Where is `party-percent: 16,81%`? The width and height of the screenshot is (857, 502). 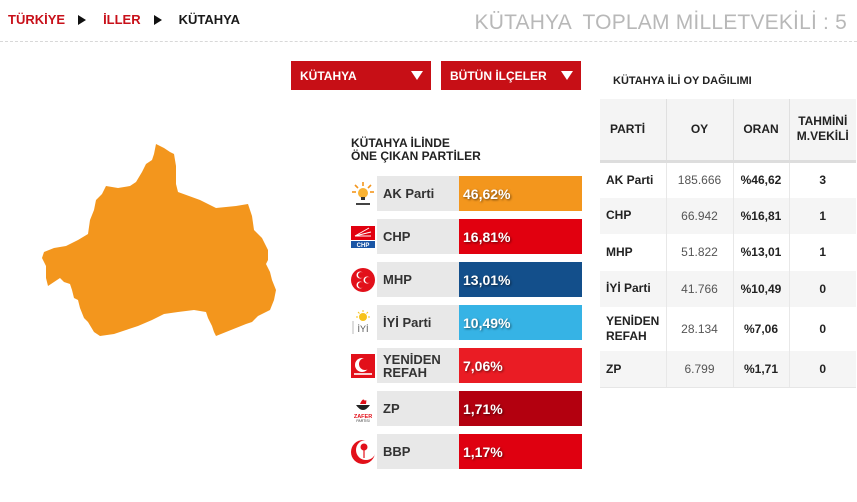
party-percent: 16,81% is located at coordinates (520, 236).